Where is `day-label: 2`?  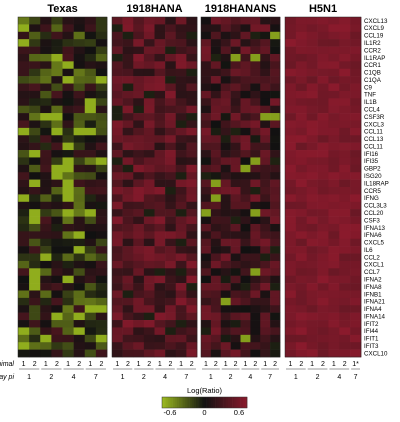 day-label: 2 is located at coordinates (51, 377).